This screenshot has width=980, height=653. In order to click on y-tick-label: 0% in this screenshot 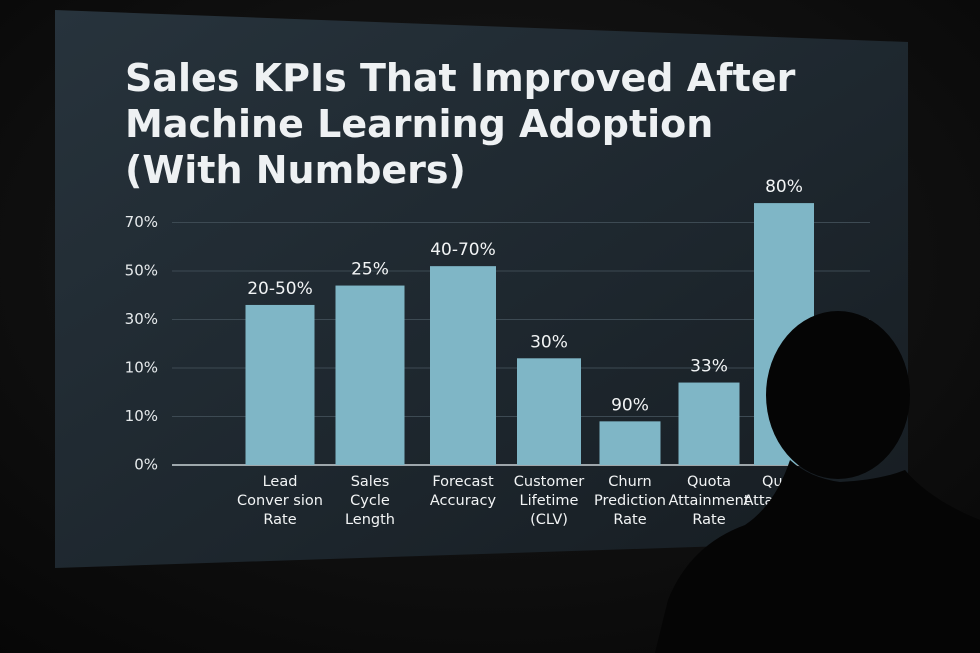, I will do `click(146, 465)`.